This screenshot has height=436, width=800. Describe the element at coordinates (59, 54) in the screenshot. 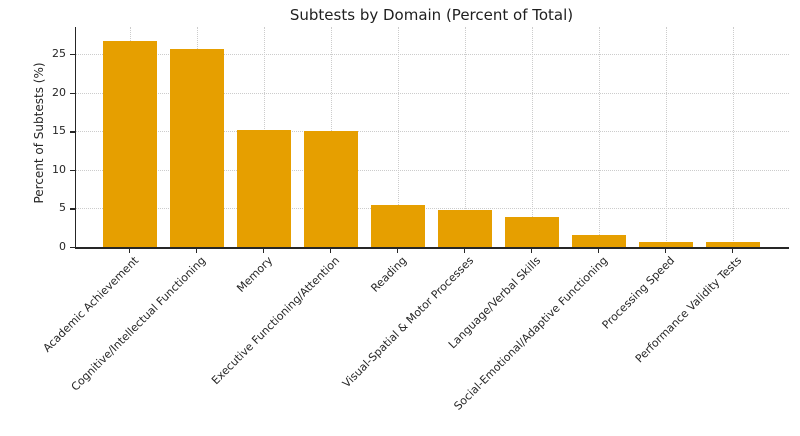

I see `y-tick-label: 25` at that location.